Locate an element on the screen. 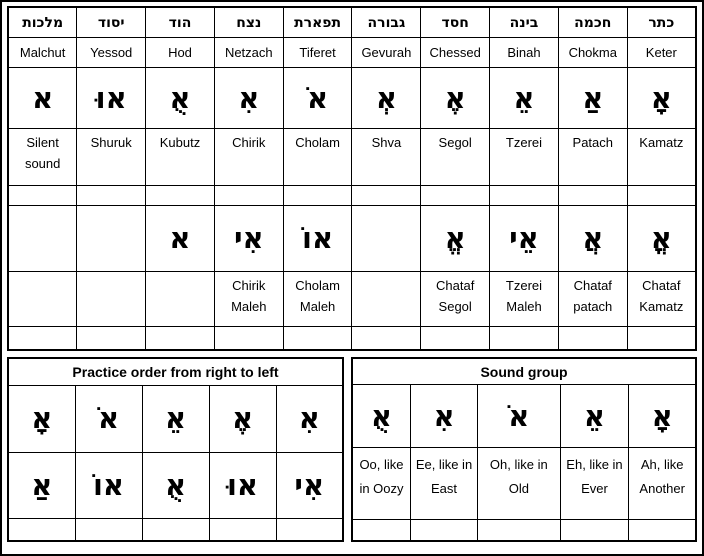  sound-letter: אָ is located at coordinates (662, 416).